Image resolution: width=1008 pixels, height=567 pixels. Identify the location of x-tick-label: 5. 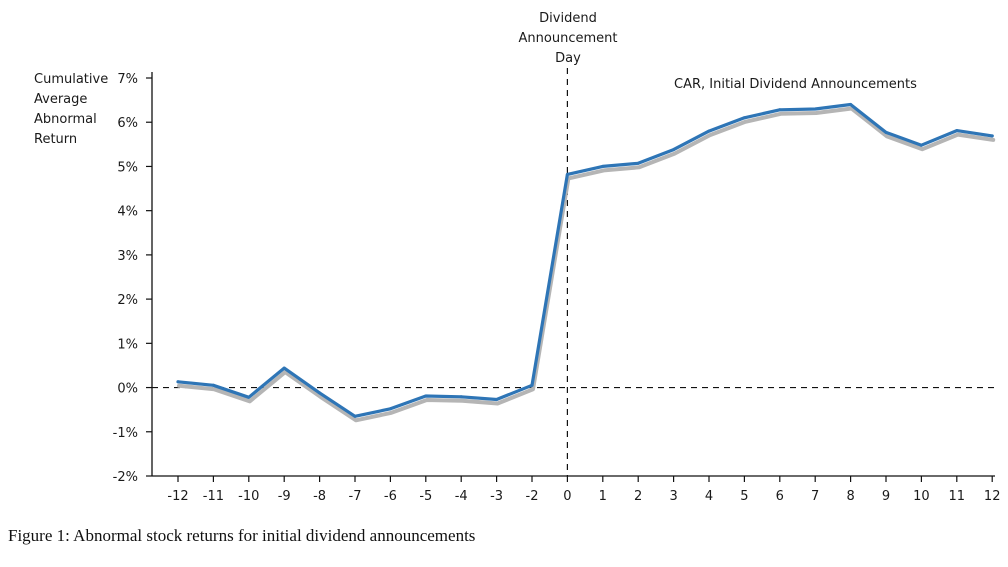
(744, 496).